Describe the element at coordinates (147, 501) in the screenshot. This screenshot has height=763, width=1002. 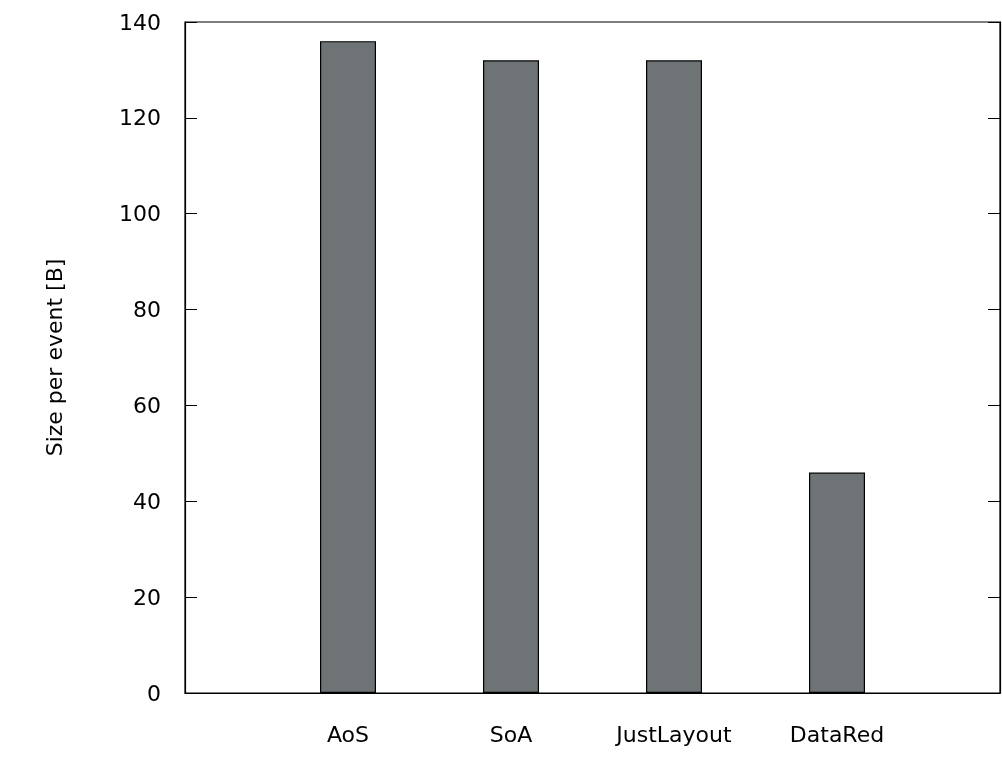
I see `y-tick-label: 40` at that location.